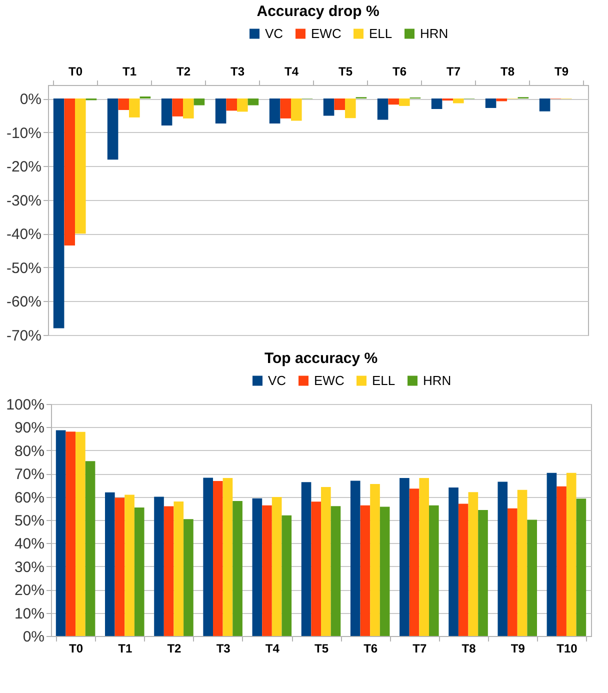  What do you see at coordinates (24, 336) in the screenshot?
I see `y-tick-label: -70%` at bounding box center [24, 336].